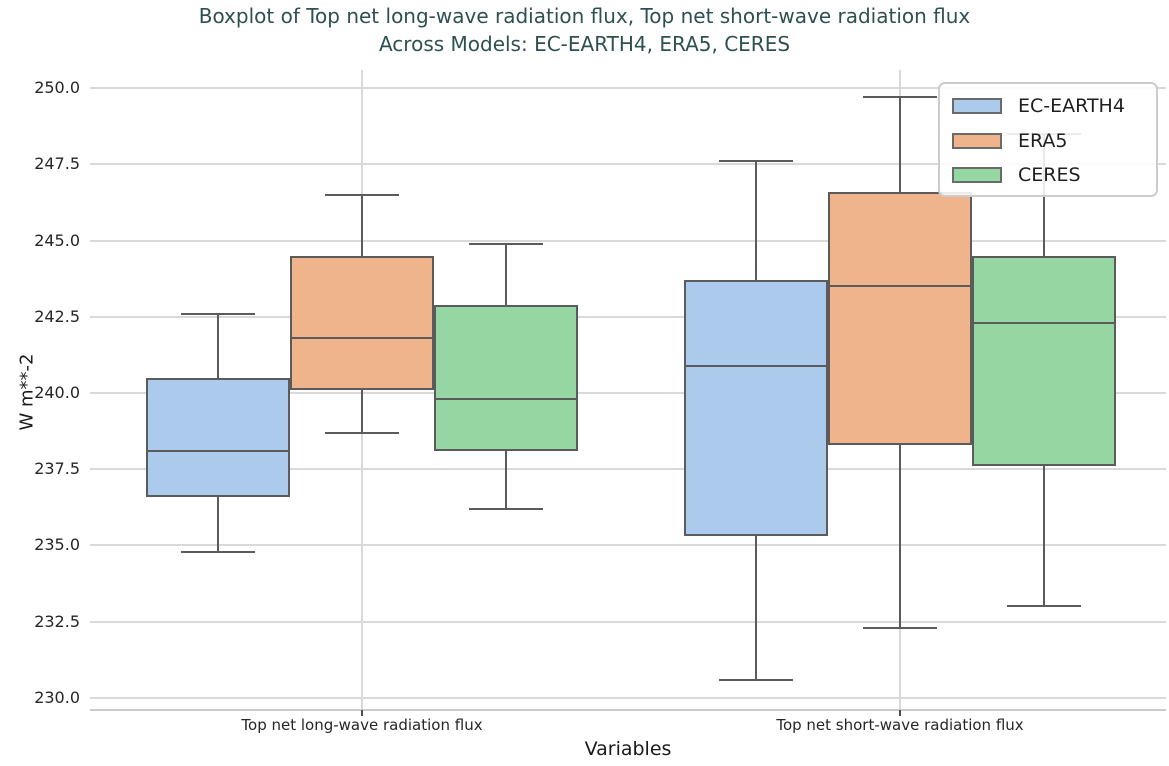 This screenshot has width=1169, height=766. I want to click on x-axis-spine, so click(628, 710).